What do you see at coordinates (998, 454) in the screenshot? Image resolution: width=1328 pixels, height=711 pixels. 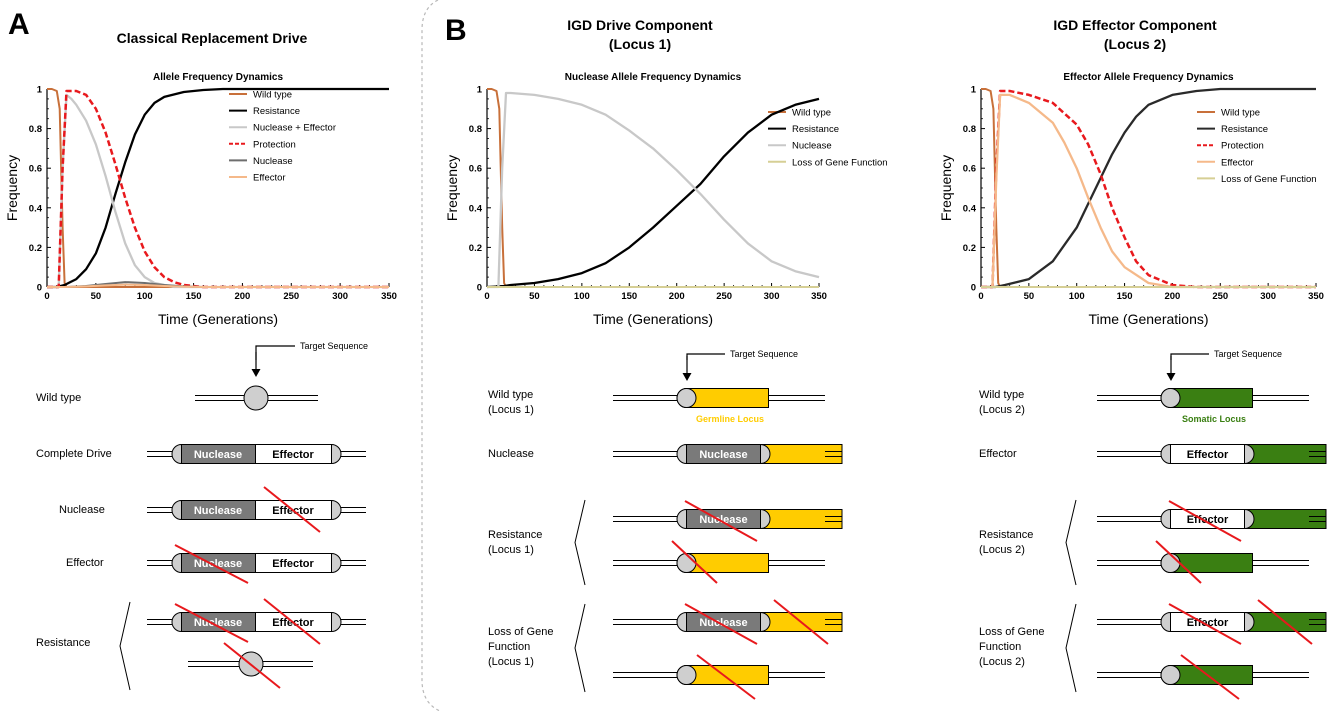 I see `row-label-construct: Effector` at bounding box center [998, 454].